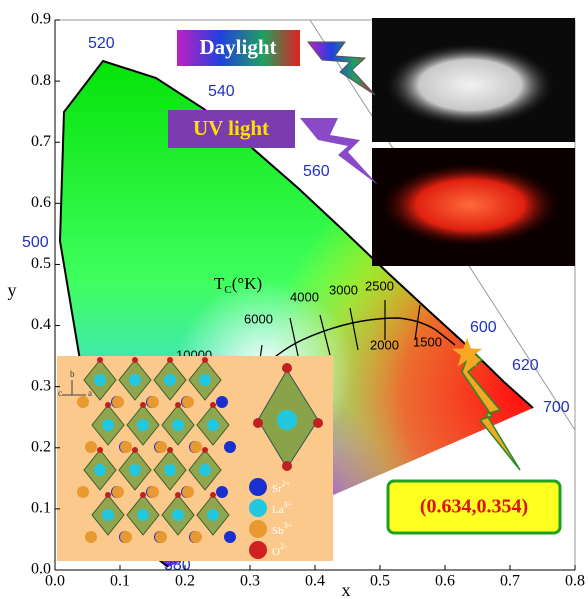 This screenshot has height=599, width=588. I want to click on wavelength-label: 520, so click(101, 43).